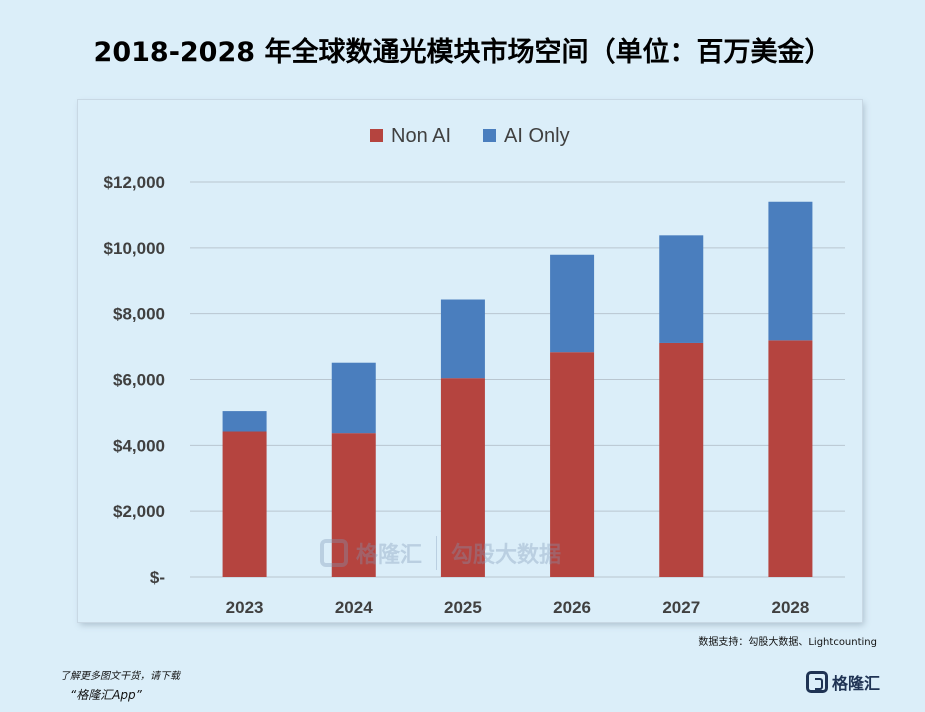 The image size is (925, 712). I want to click on x-tick-label: 2026, so click(572, 607).